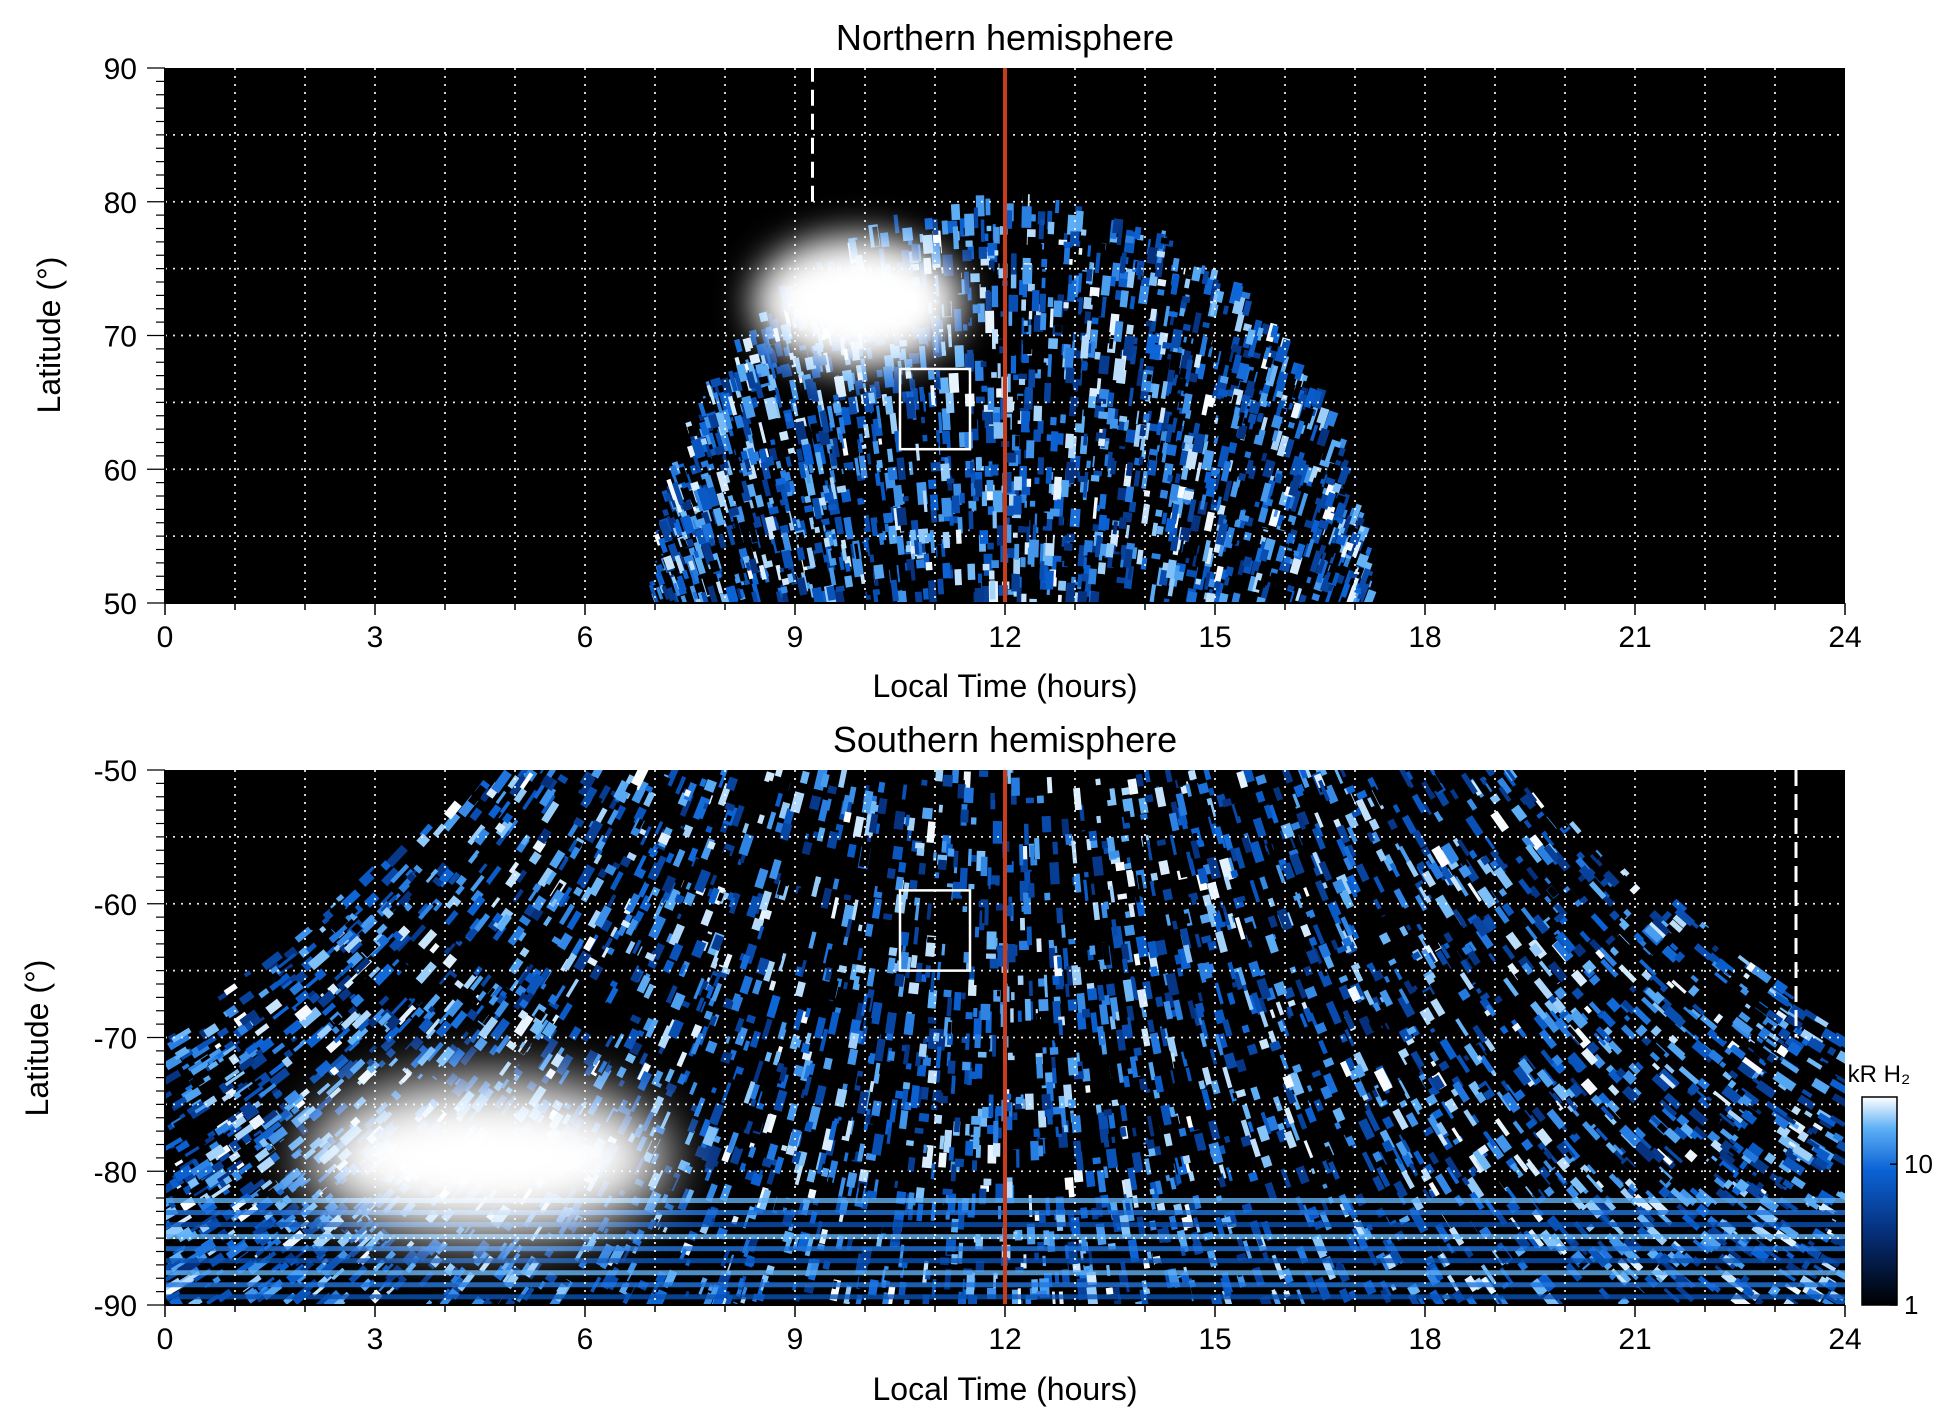 This screenshot has width=1950, height=1423. What do you see at coordinates (1634, 637) in the screenshot?
I see `n-x-tick-label: 21` at bounding box center [1634, 637].